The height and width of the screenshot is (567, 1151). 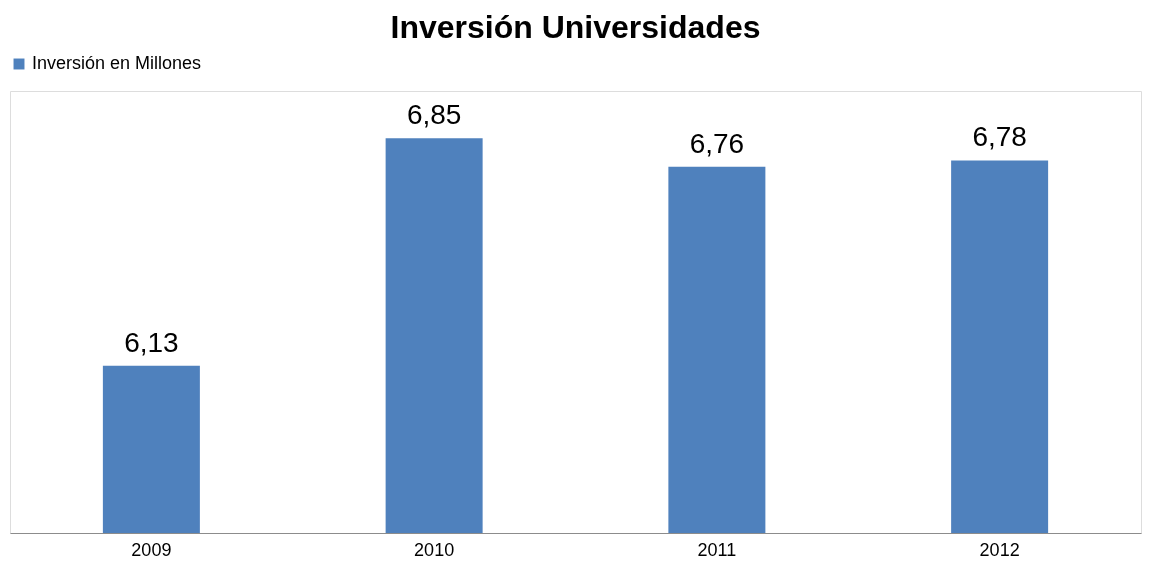 What do you see at coordinates (717, 143) in the screenshot?
I see `data-label: 6,76` at bounding box center [717, 143].